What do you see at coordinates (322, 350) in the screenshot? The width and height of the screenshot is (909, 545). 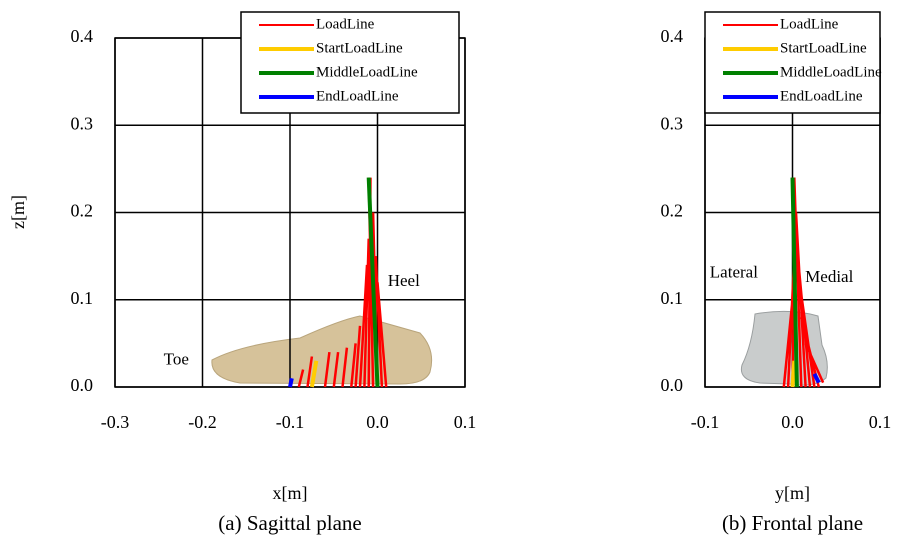 I see `foot-sagittal` at bounding box center [322, 350].